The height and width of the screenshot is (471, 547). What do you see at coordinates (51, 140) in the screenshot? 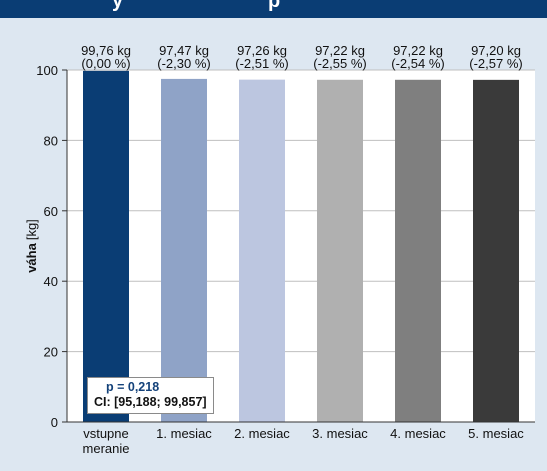
I see `y-tick-label: 80` at bounding box center [51, 140].